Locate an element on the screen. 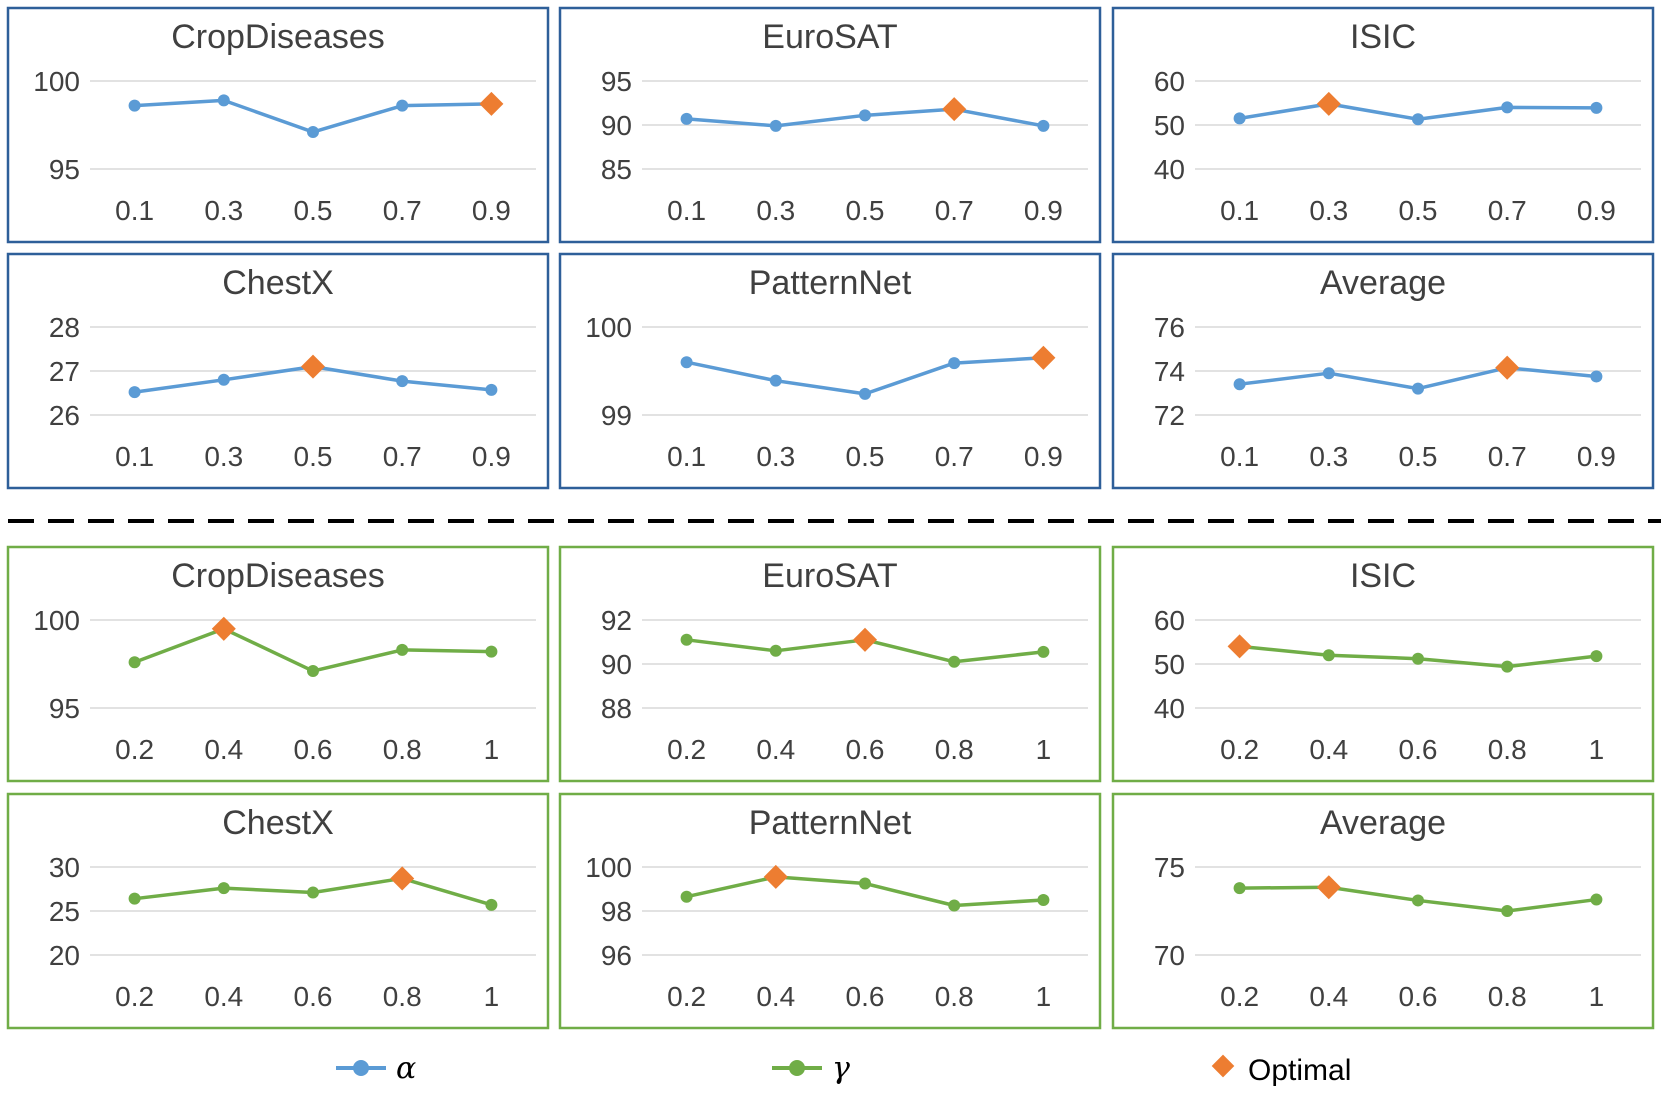  y-tick-label: 95 is located at coordinates (64, 169).